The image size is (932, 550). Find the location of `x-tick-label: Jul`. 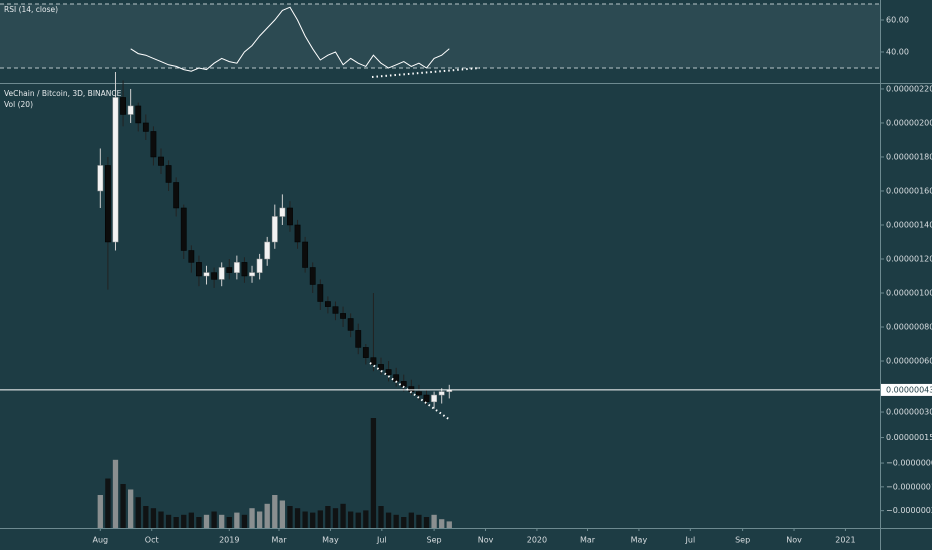

x-tick-label: Jul is located at coordinates (381, 540).